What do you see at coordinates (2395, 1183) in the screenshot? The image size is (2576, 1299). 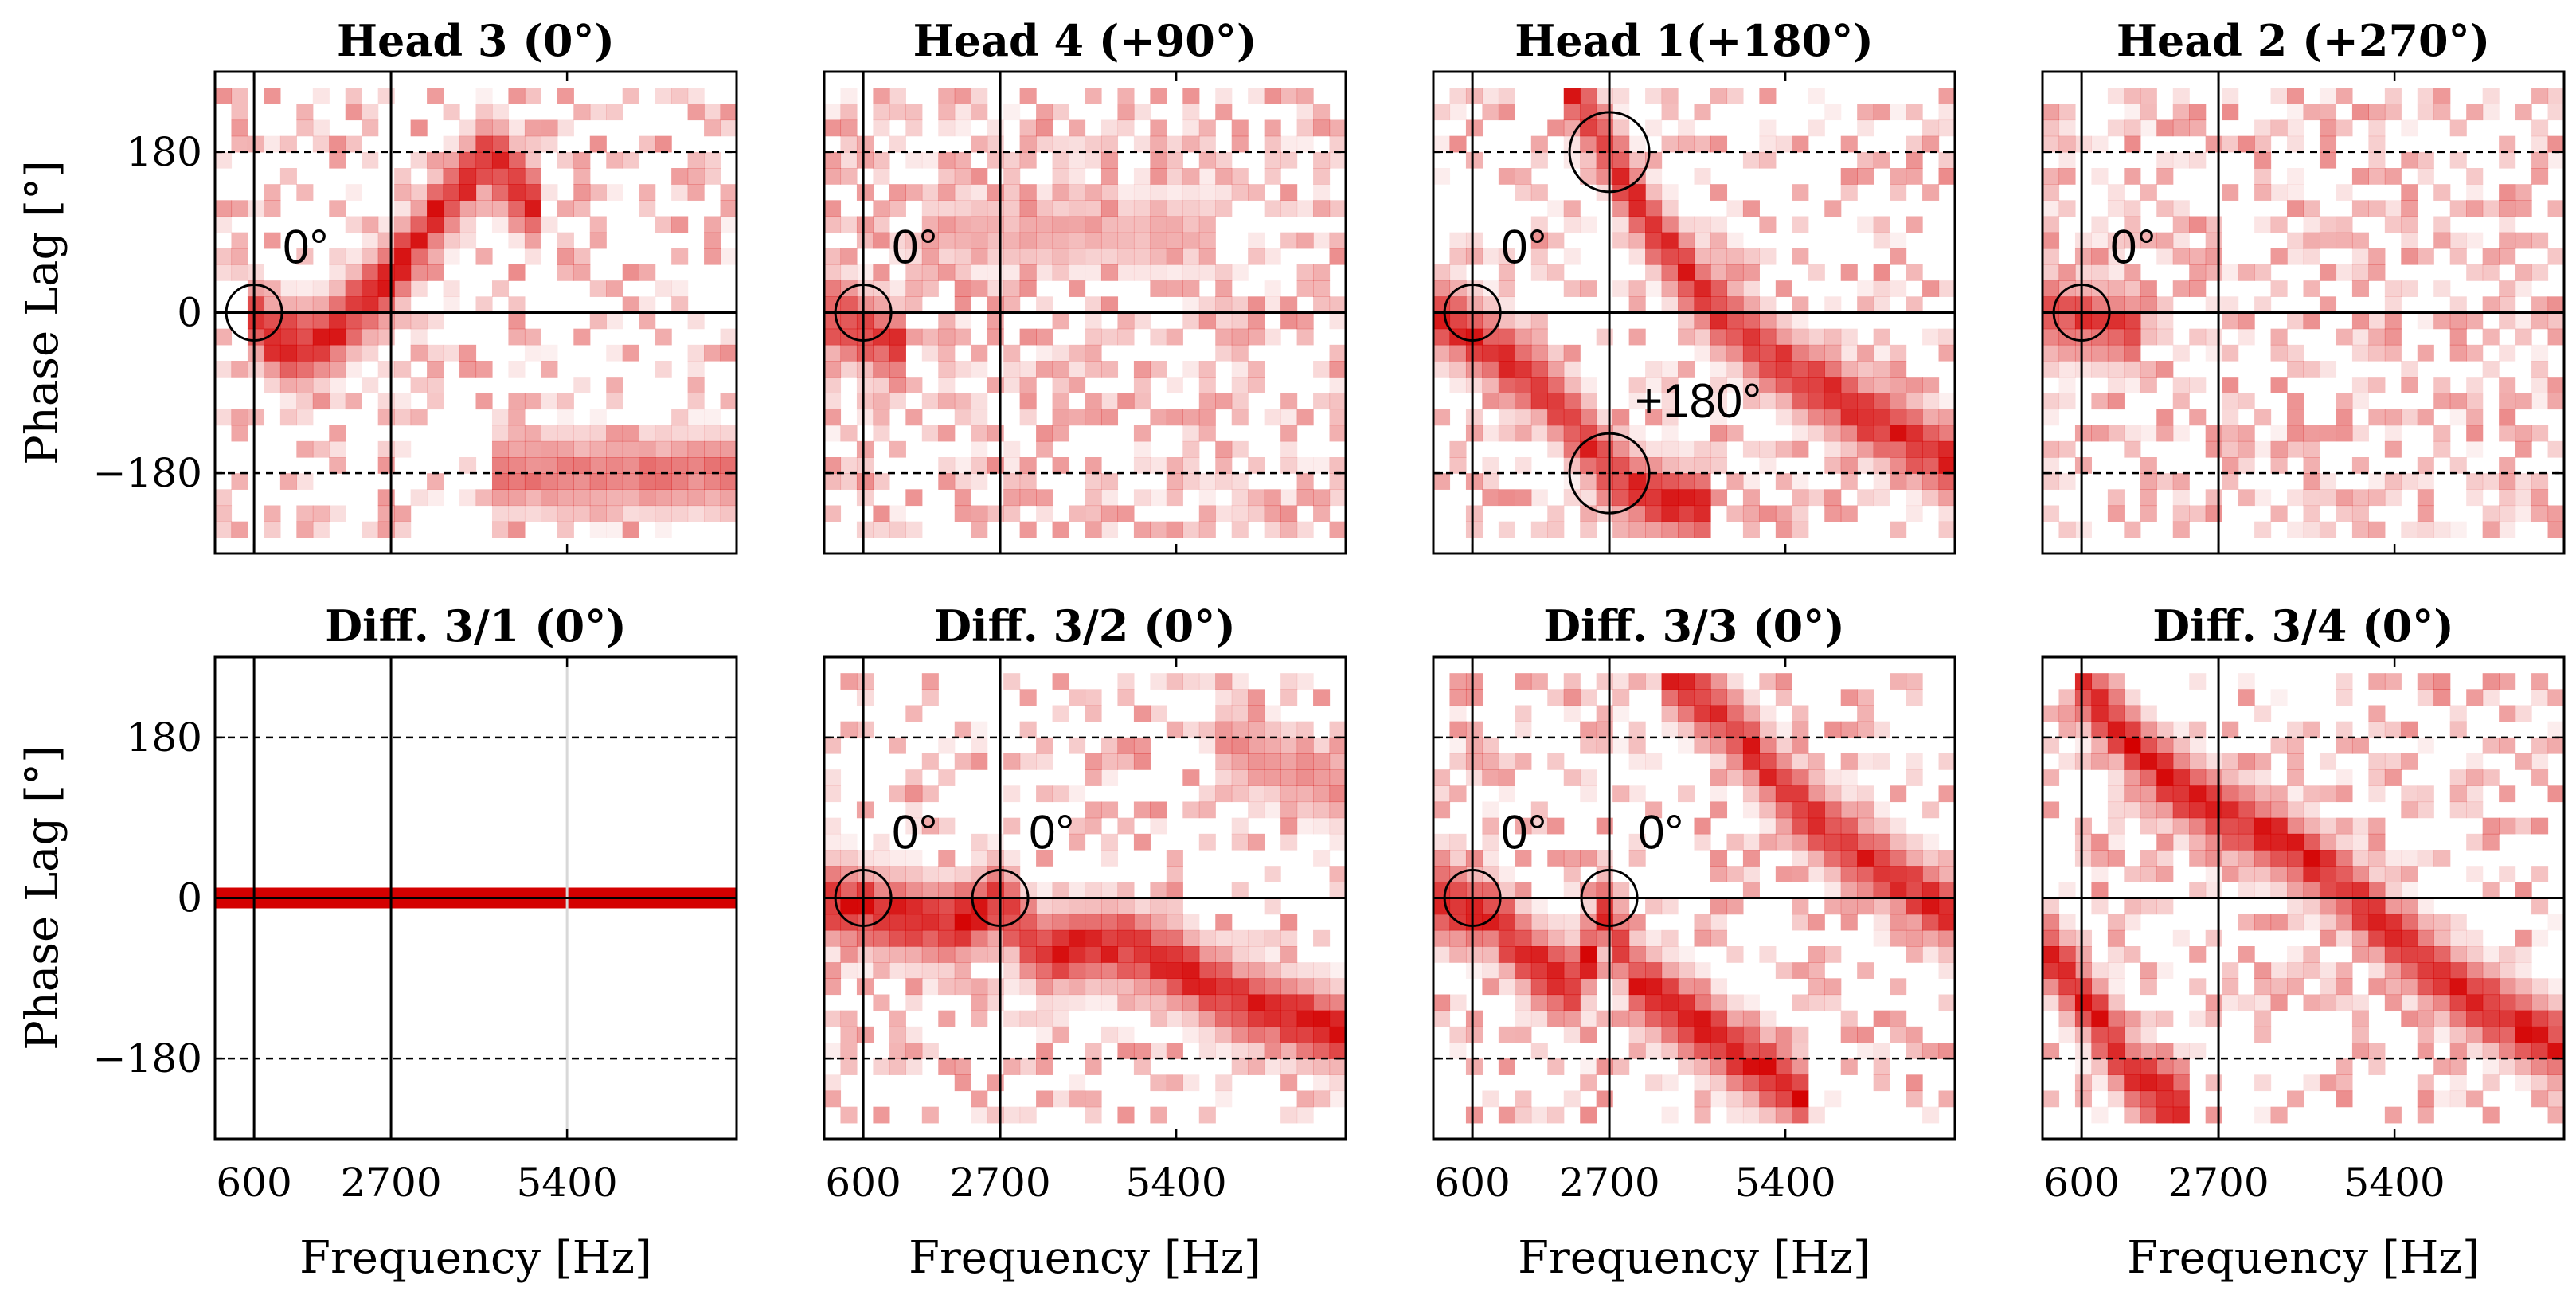 I see `panel-8-xtick-label: 5400` at bounding box center [2395, 1183].